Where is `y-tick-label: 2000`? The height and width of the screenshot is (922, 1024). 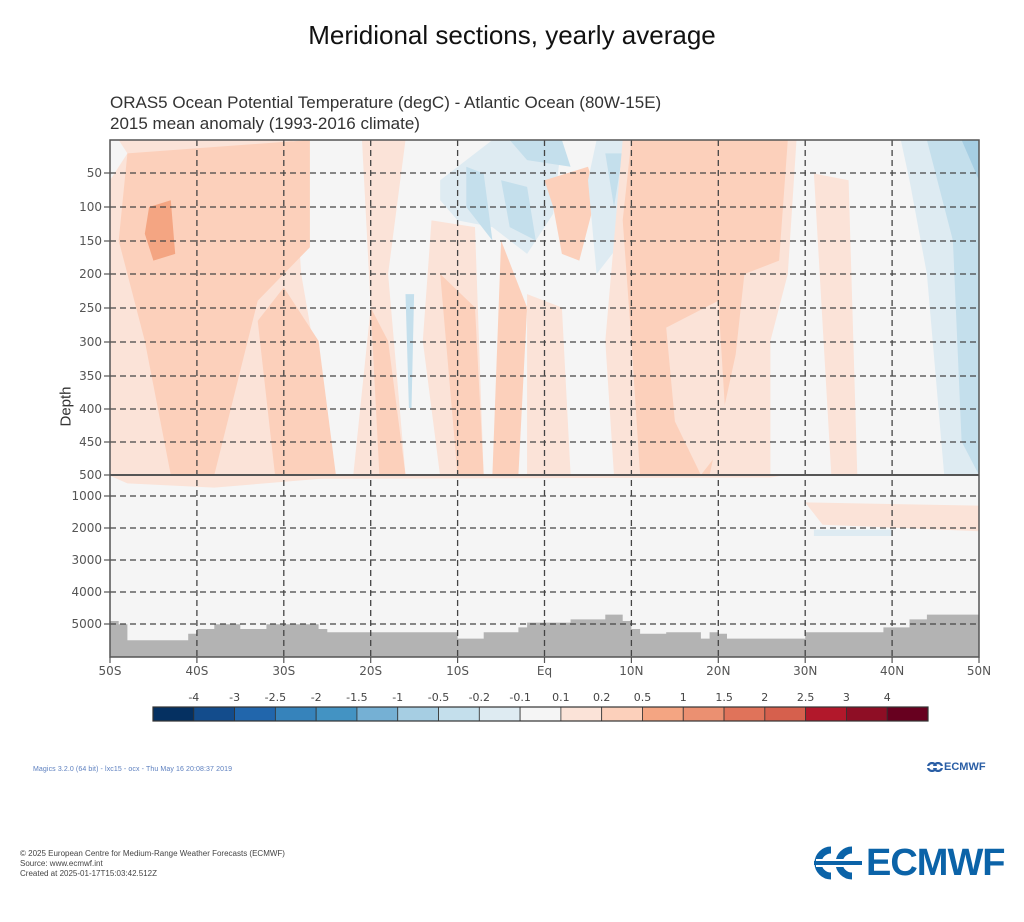
y-tick-label: 2000 is located at coordinates (86, 528).